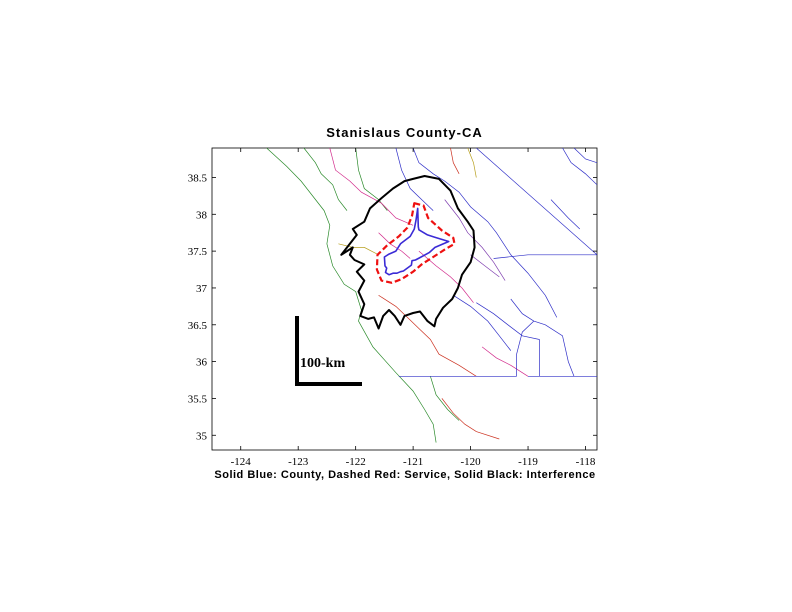 This screenshot has height=612, width=792. I want to click on x-tick-label: -118, so click(586, 462).